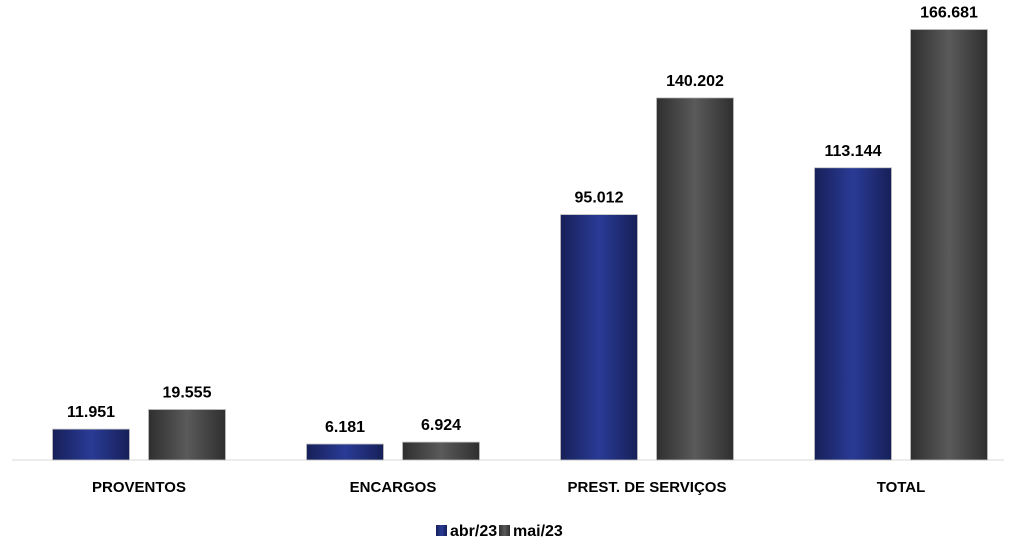 Image resolution: width=1016 pixels, height=547 pixels. Describe the element at coordinates (139, 487) in the screenshot. I see `category-label: PROVENTOS` at that location.